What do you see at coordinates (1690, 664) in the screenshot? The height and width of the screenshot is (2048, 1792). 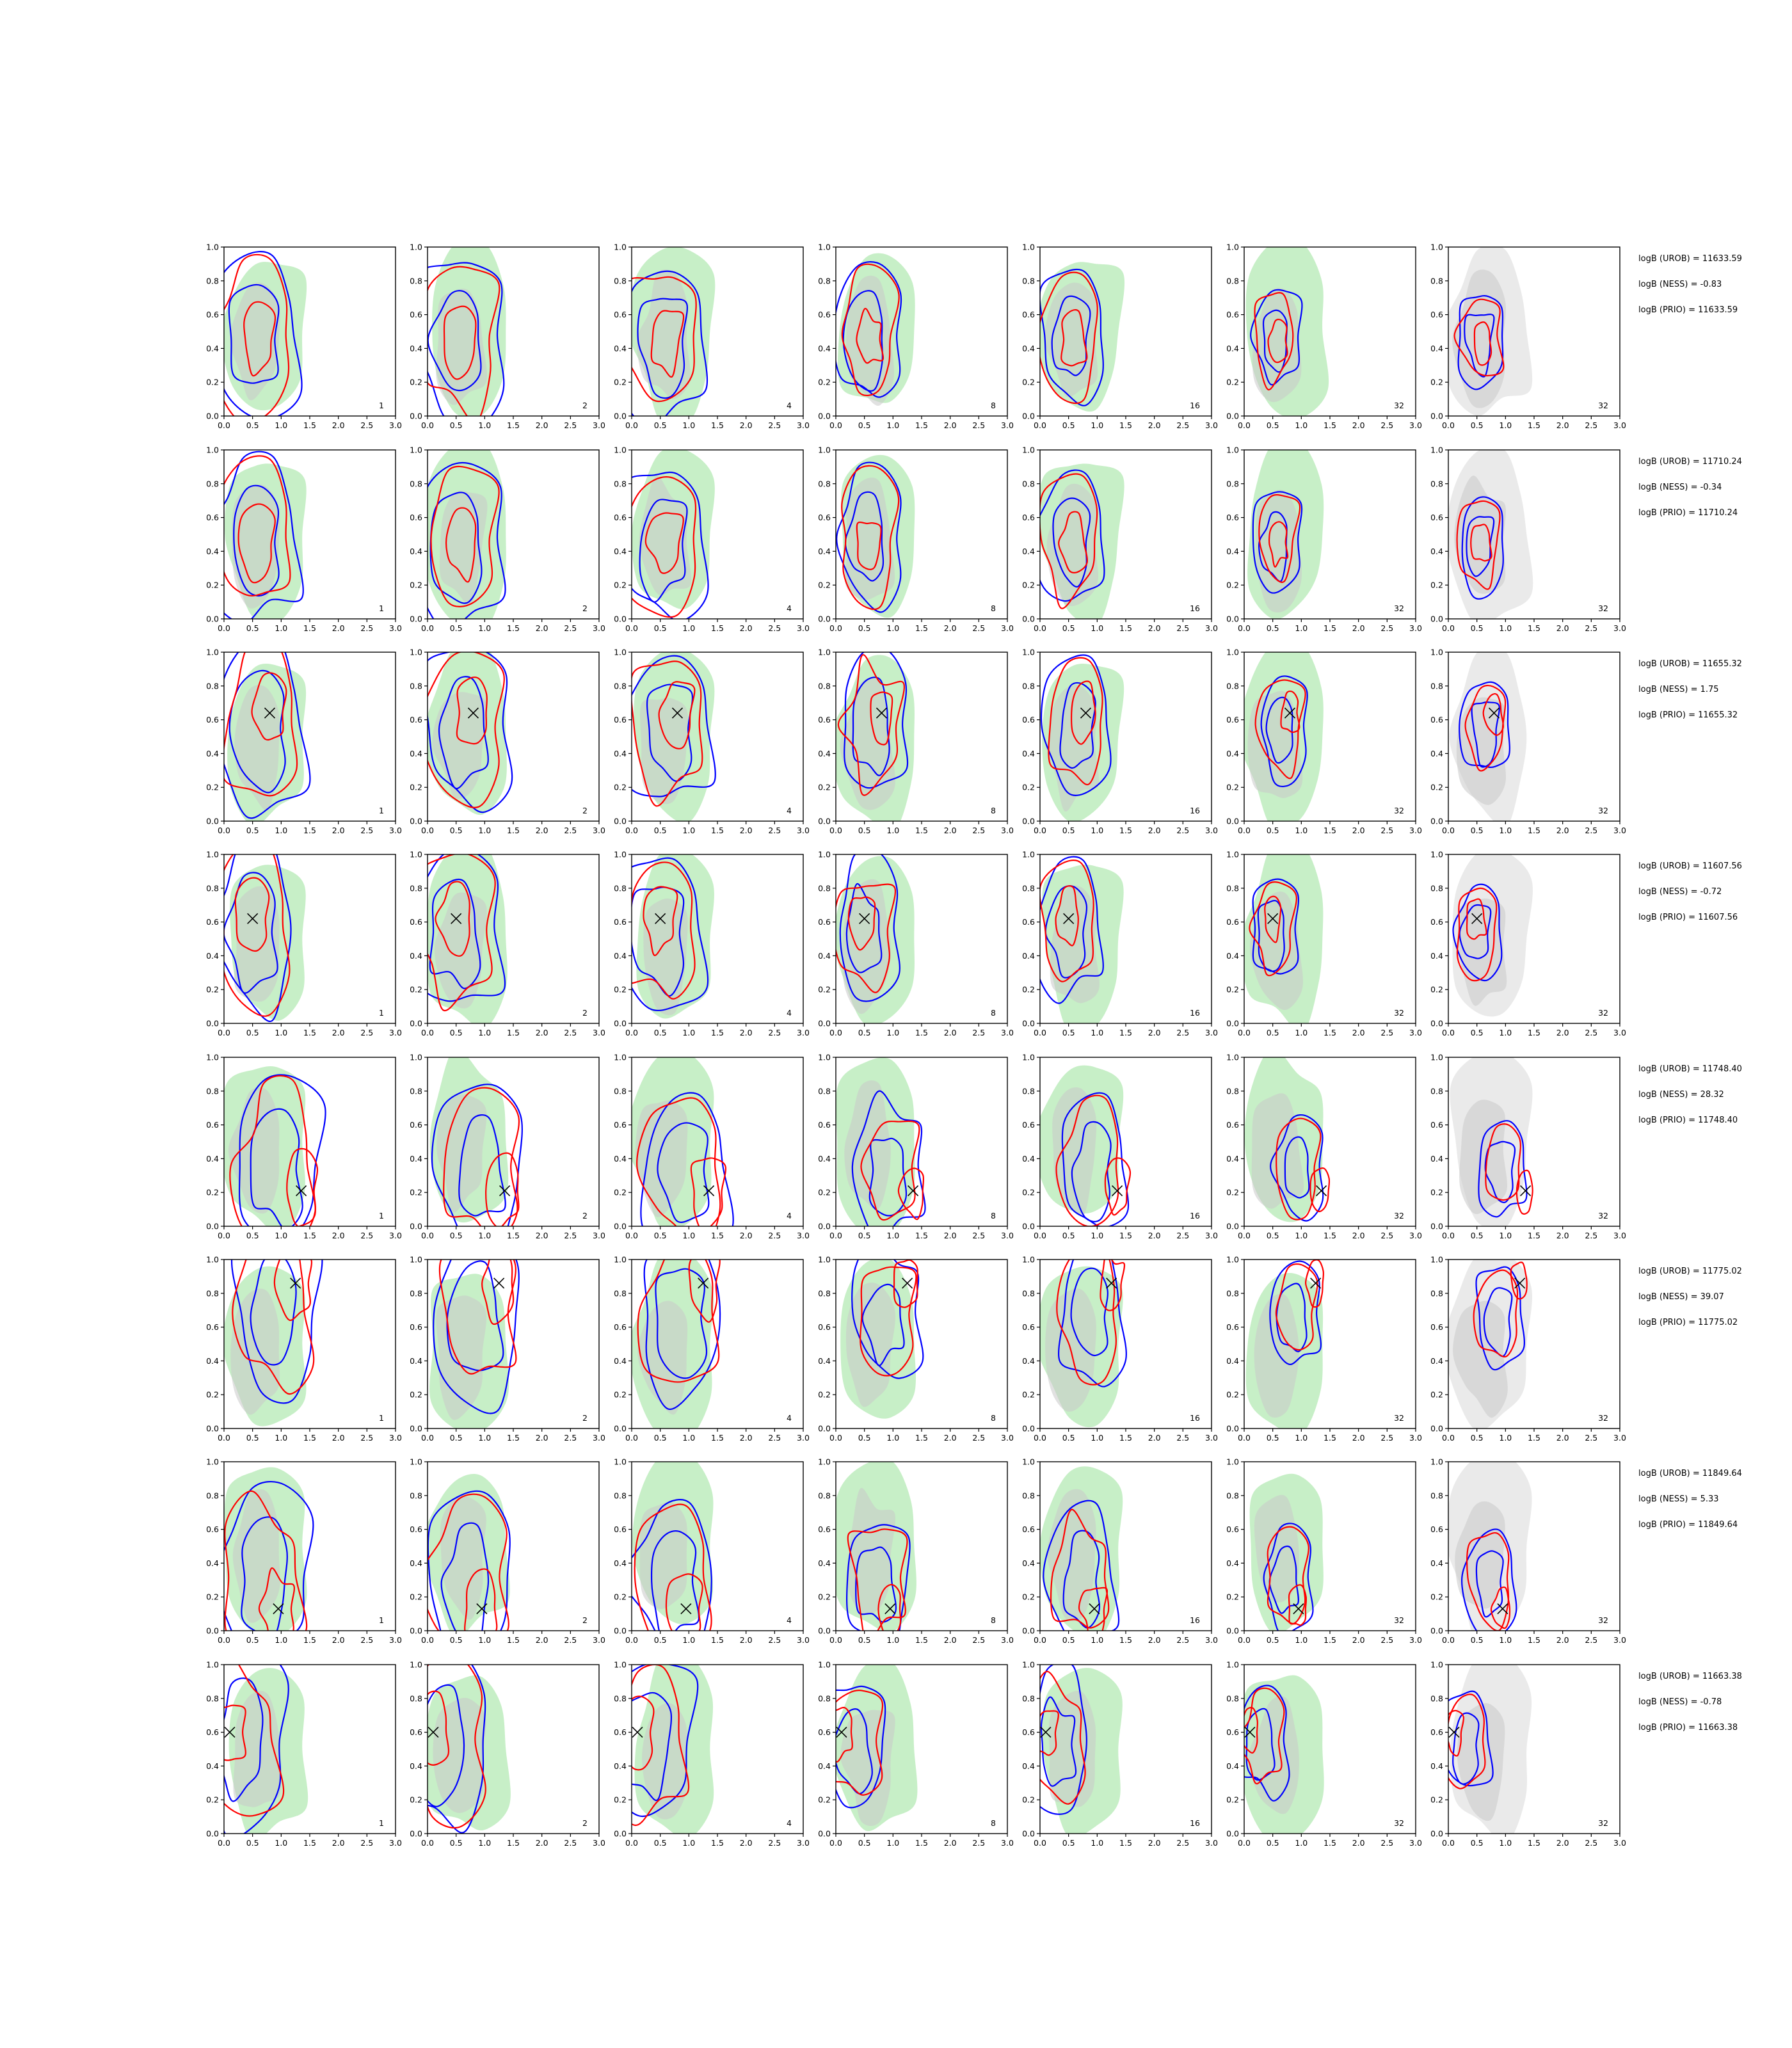 I see `logb-urob-text: logB (UROB) = 11655.32` at bounding box center [1690, 664].